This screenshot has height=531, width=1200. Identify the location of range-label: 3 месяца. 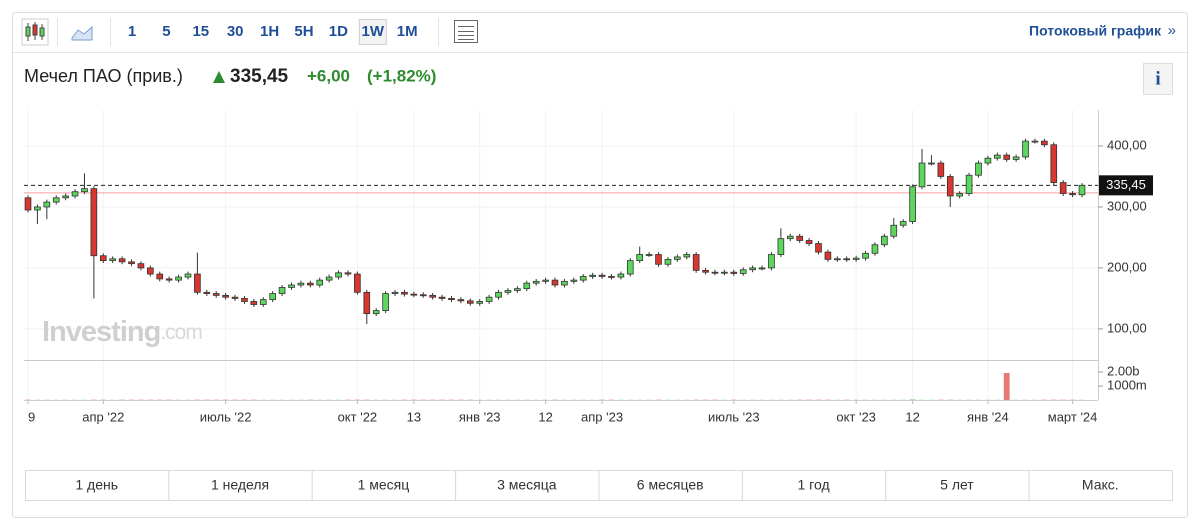
(527, 485).